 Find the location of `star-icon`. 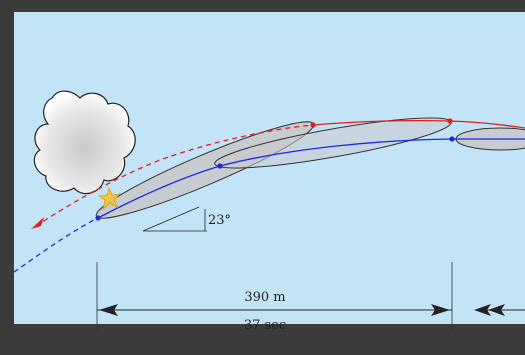

star-icon is located at coordinates (109, 198).